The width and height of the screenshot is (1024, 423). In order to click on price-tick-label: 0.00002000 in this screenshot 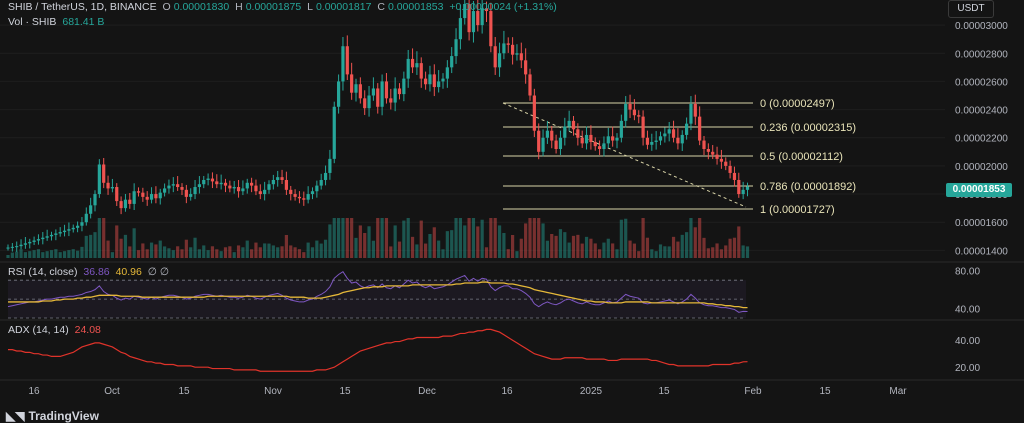, I will do `click(981, 167)`.